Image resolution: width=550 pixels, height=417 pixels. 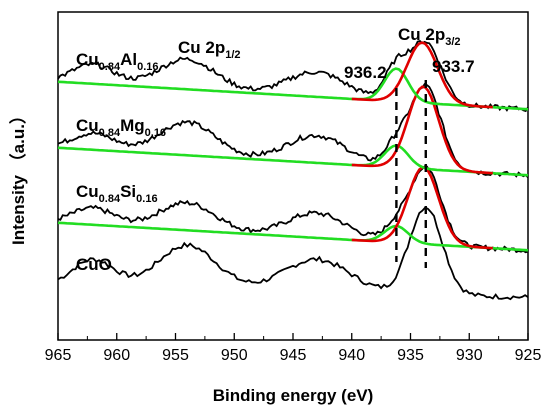 I want to click on x-tick-label: 950, so click(x=234, y=355).